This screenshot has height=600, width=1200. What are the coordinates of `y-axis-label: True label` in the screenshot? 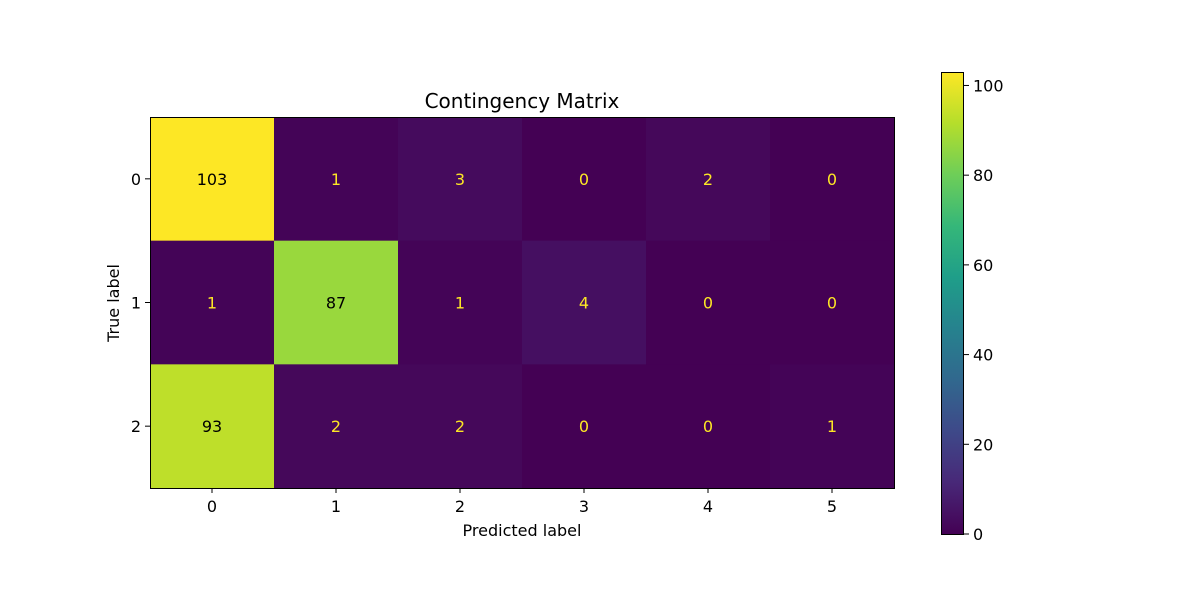 It's located at (113, 303).